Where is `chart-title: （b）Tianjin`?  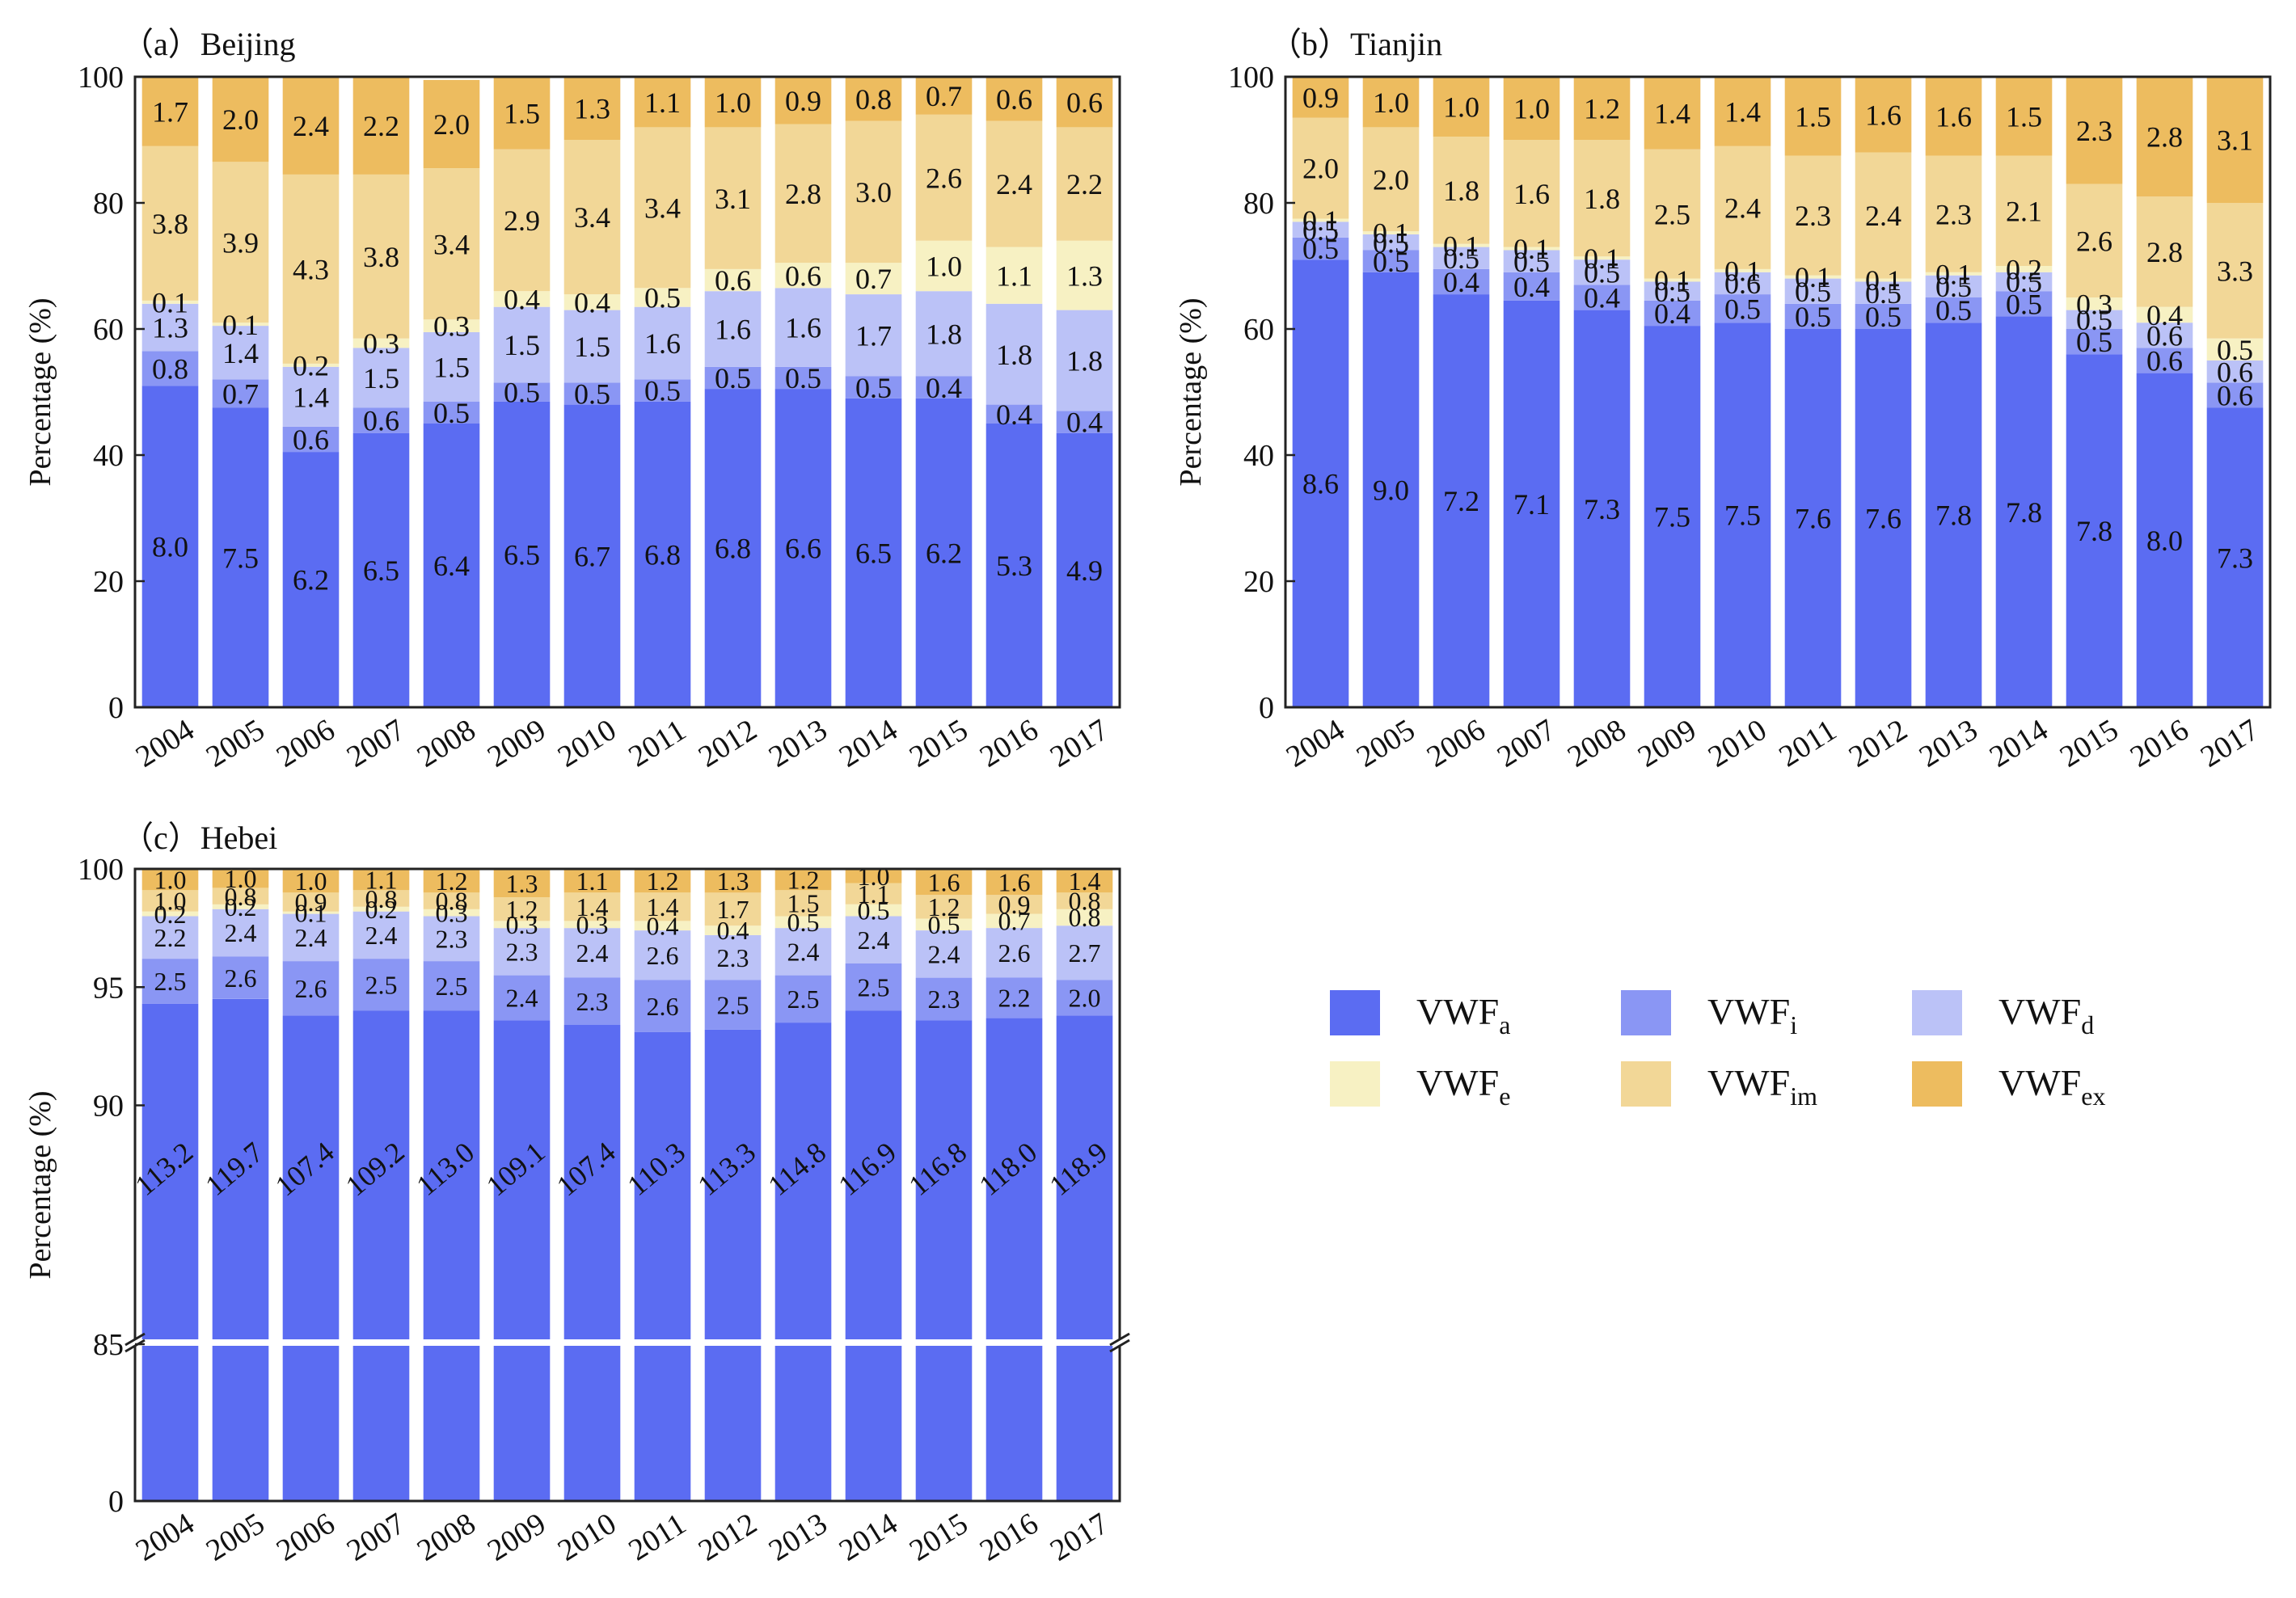 chart-title: （b）Tianjin is located at coordinates (1355, 44).